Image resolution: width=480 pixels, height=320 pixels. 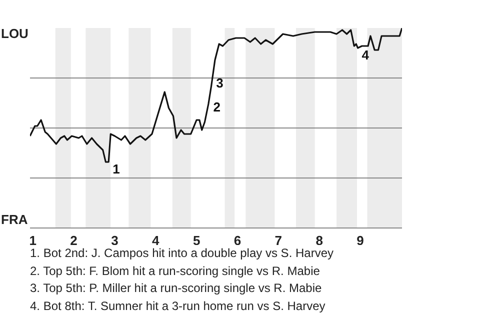 I want to click on text: 3. Top 5th: P. Miller hit a run-scoring single vs R. Mabie, so click(x=176, y=288).